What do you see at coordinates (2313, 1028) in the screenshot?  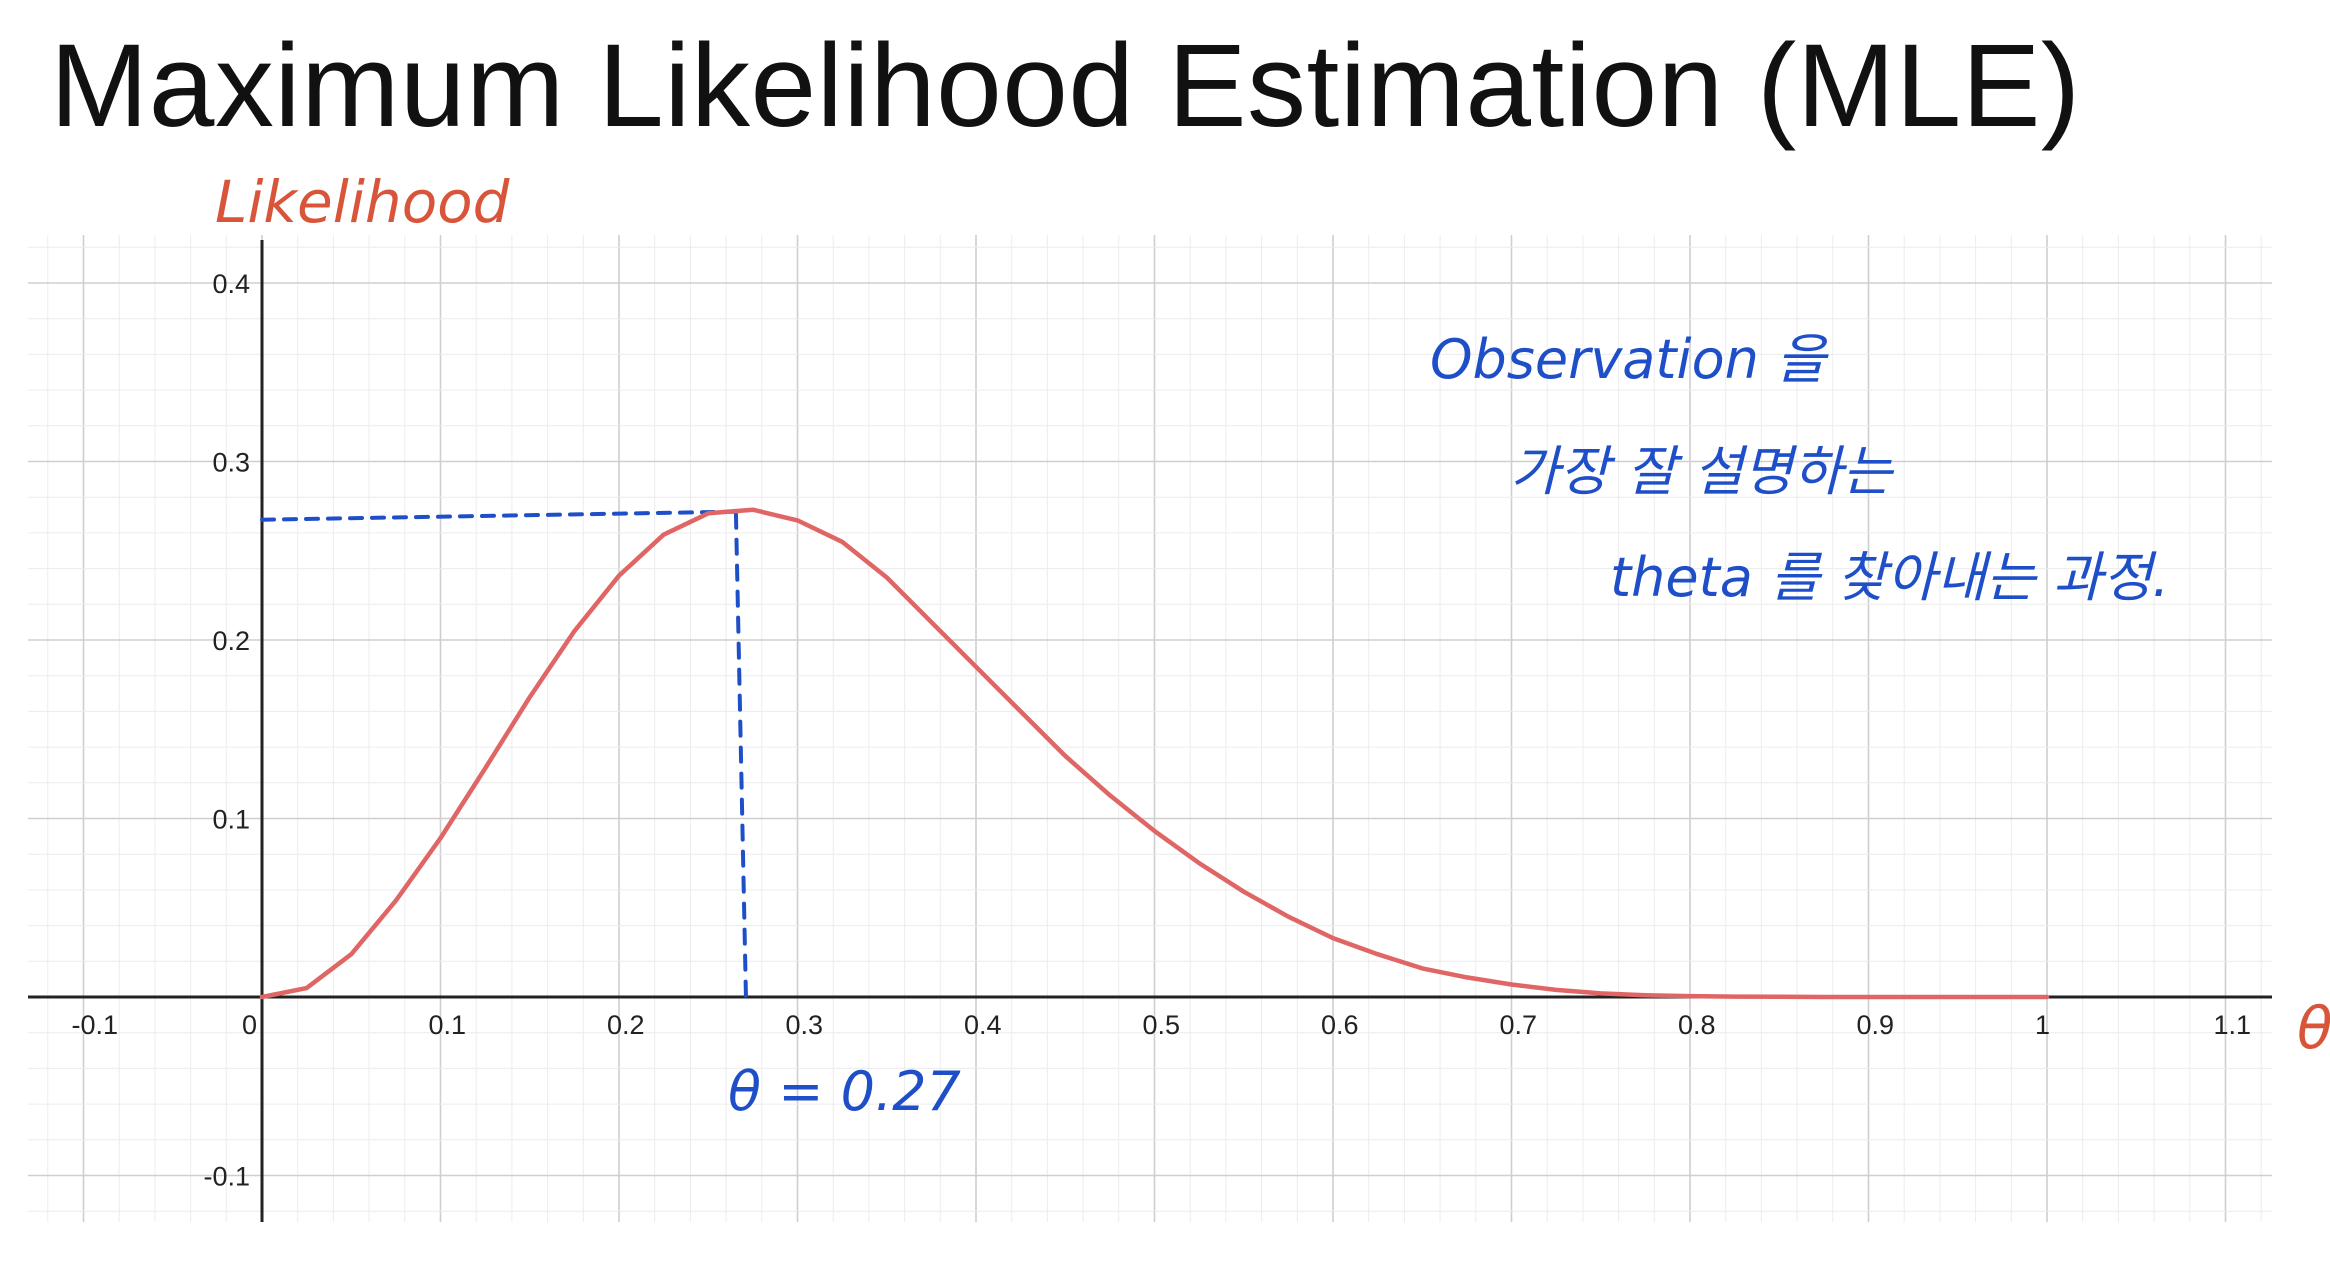 I see `x-axis-label: θ` at bounding box center [2313, 1028].